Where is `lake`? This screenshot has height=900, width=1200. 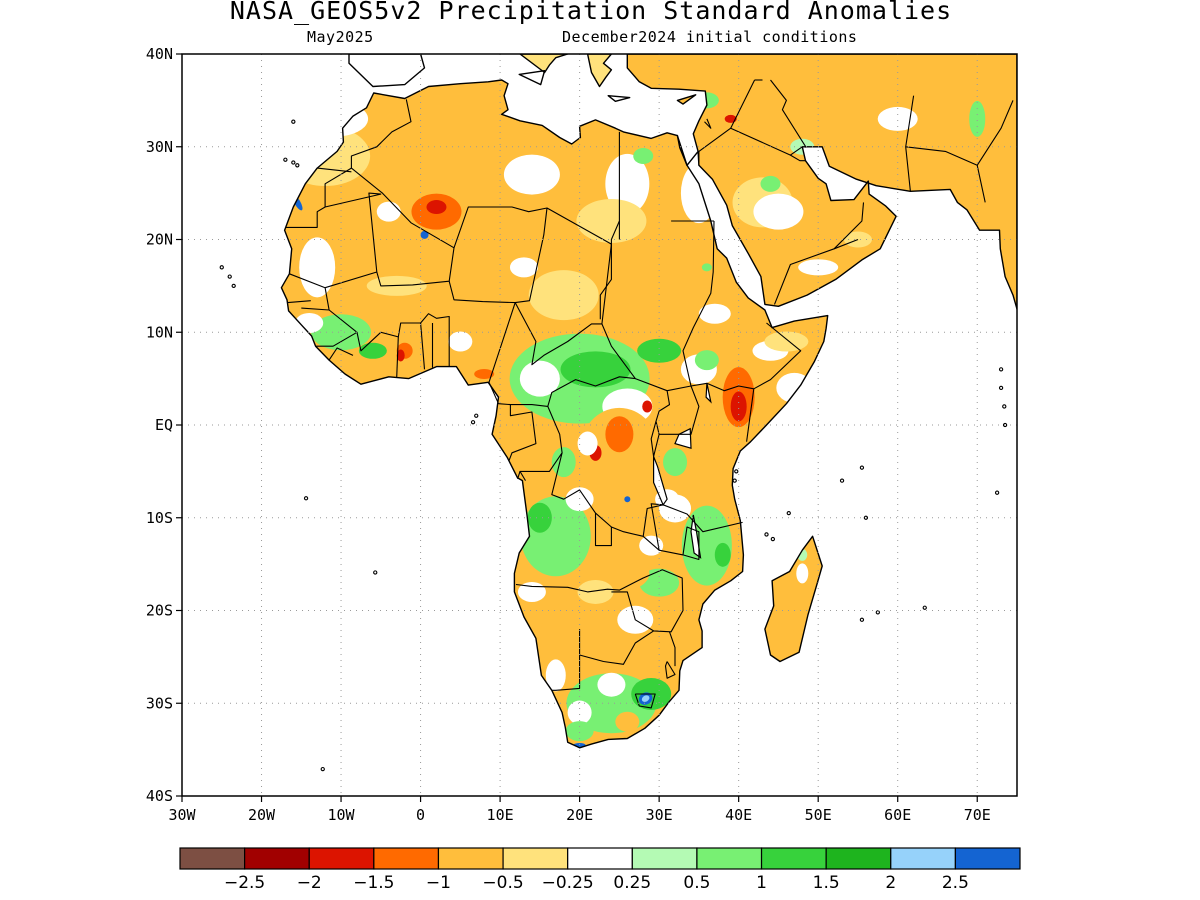
lake is located at coordinates (708, 393).